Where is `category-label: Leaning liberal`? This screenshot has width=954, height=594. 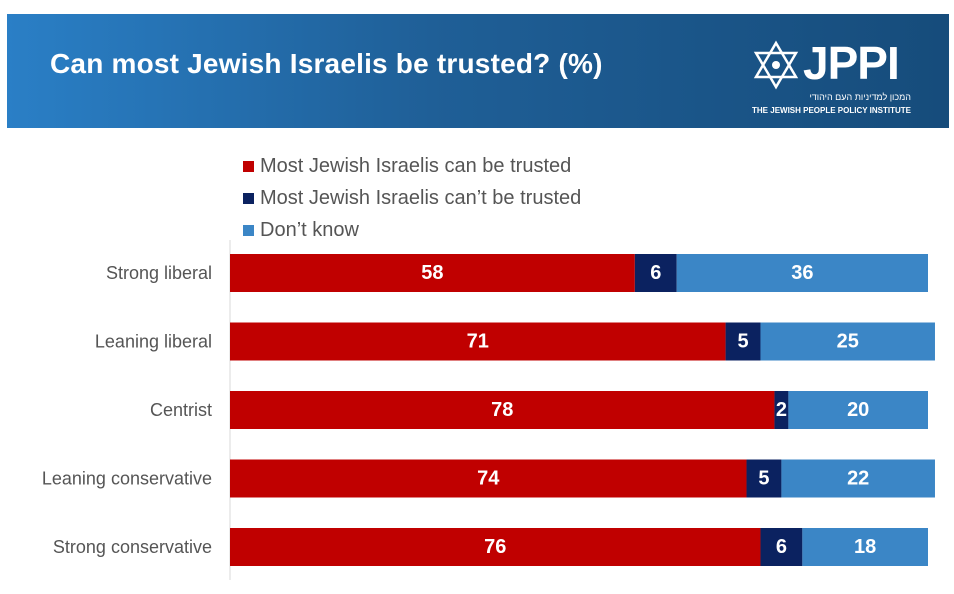
category-label: Leaning liberal is located at coordinates (153, 342).